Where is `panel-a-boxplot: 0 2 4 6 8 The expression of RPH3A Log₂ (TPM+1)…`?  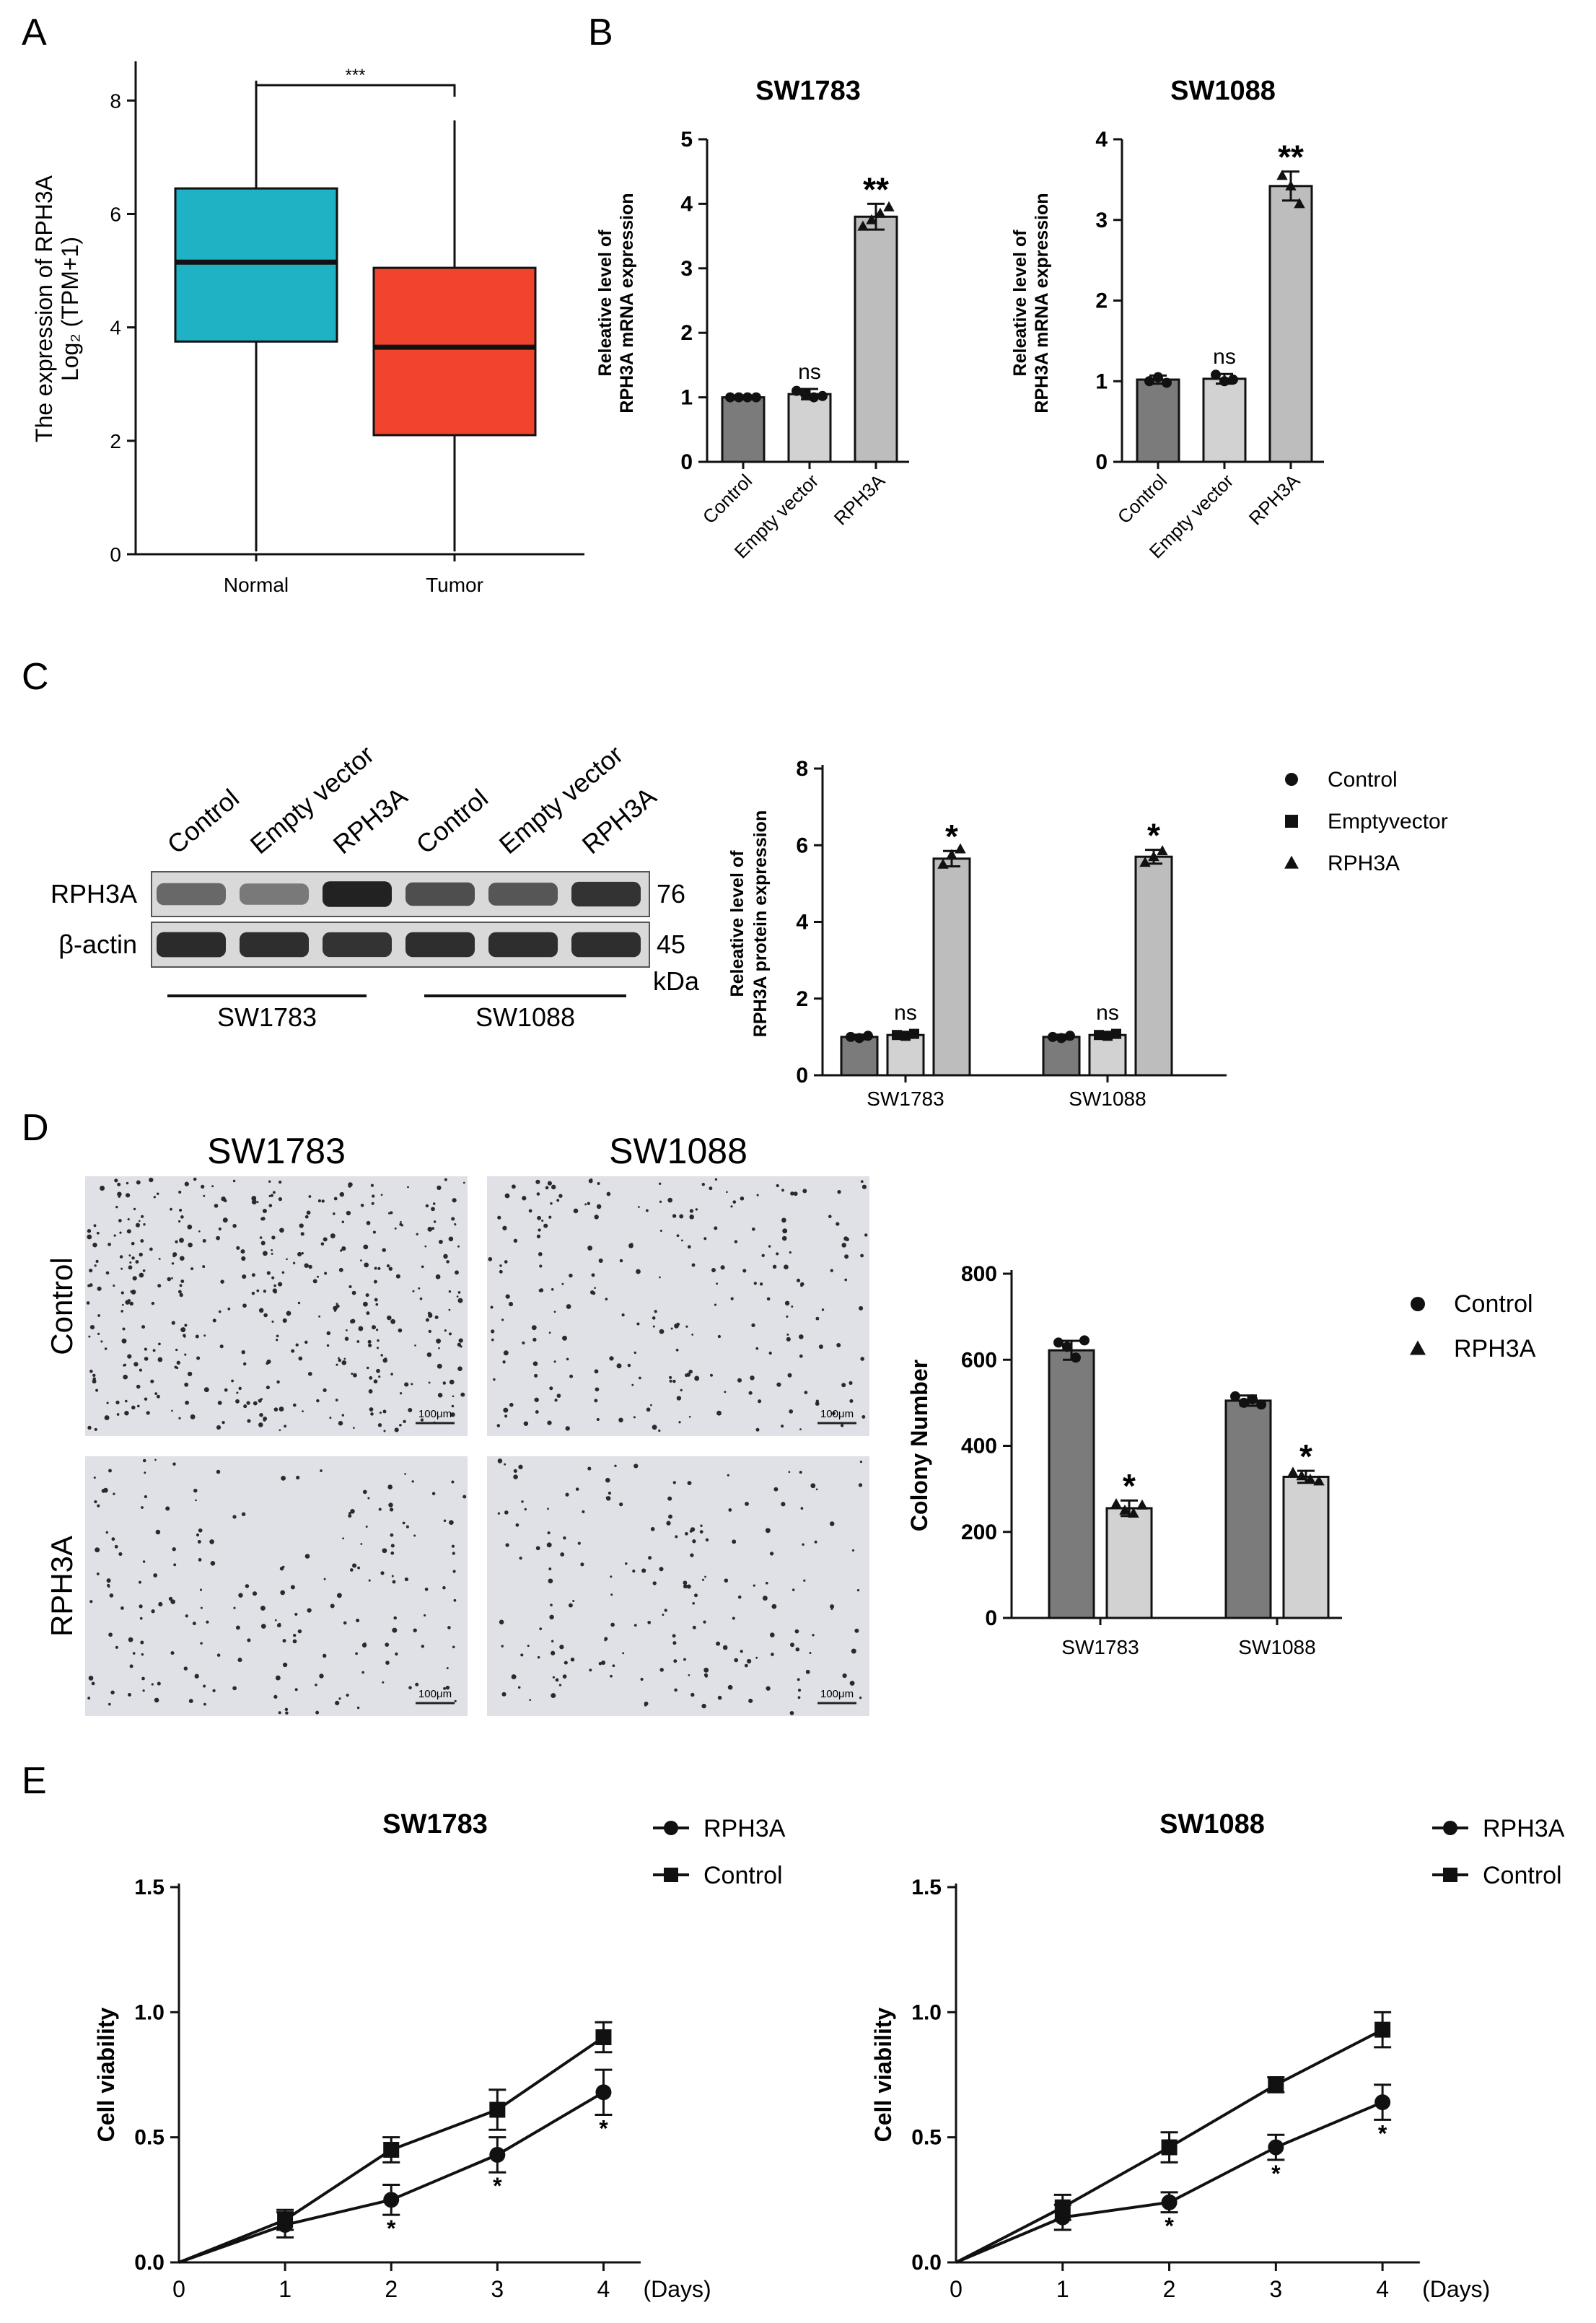
panel-a-boxplot: 0 2 4 6 8 The expression of RPH3A Log₂ (TPM+1)… is located at coordinates (307, 328).